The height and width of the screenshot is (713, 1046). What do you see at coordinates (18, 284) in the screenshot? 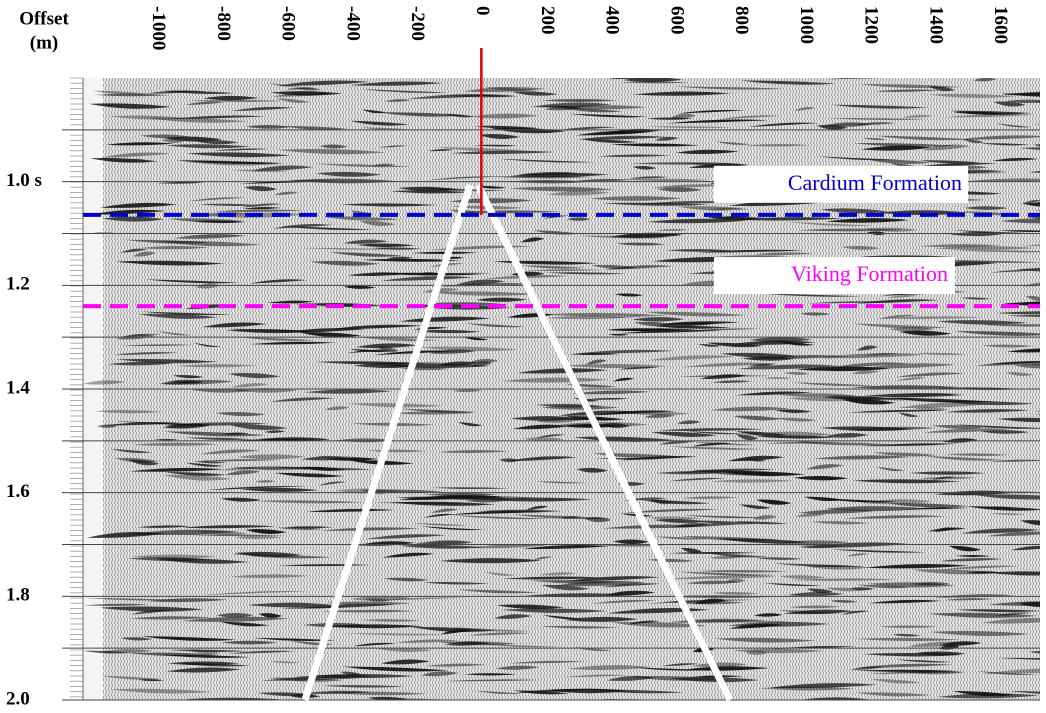
I see `y-tick-label: 1.2` at bounding box center [18, 284].